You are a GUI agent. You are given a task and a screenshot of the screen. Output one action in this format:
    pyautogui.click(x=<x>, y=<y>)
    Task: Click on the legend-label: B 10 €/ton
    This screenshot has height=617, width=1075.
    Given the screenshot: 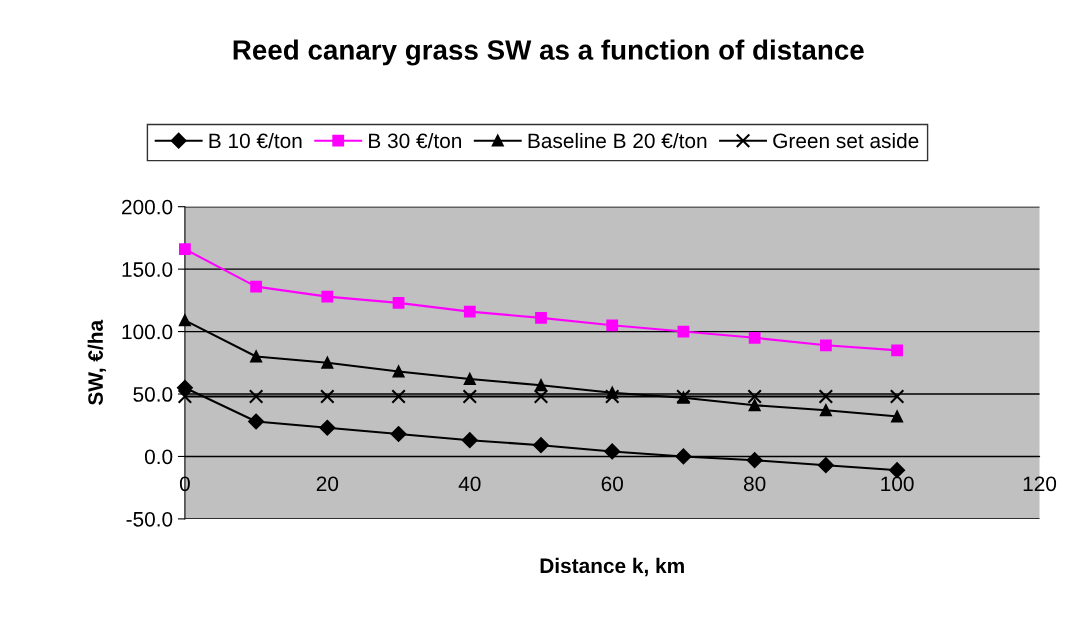 What is the action you would take?
    pyautogui.click(x=255, y=140)
    